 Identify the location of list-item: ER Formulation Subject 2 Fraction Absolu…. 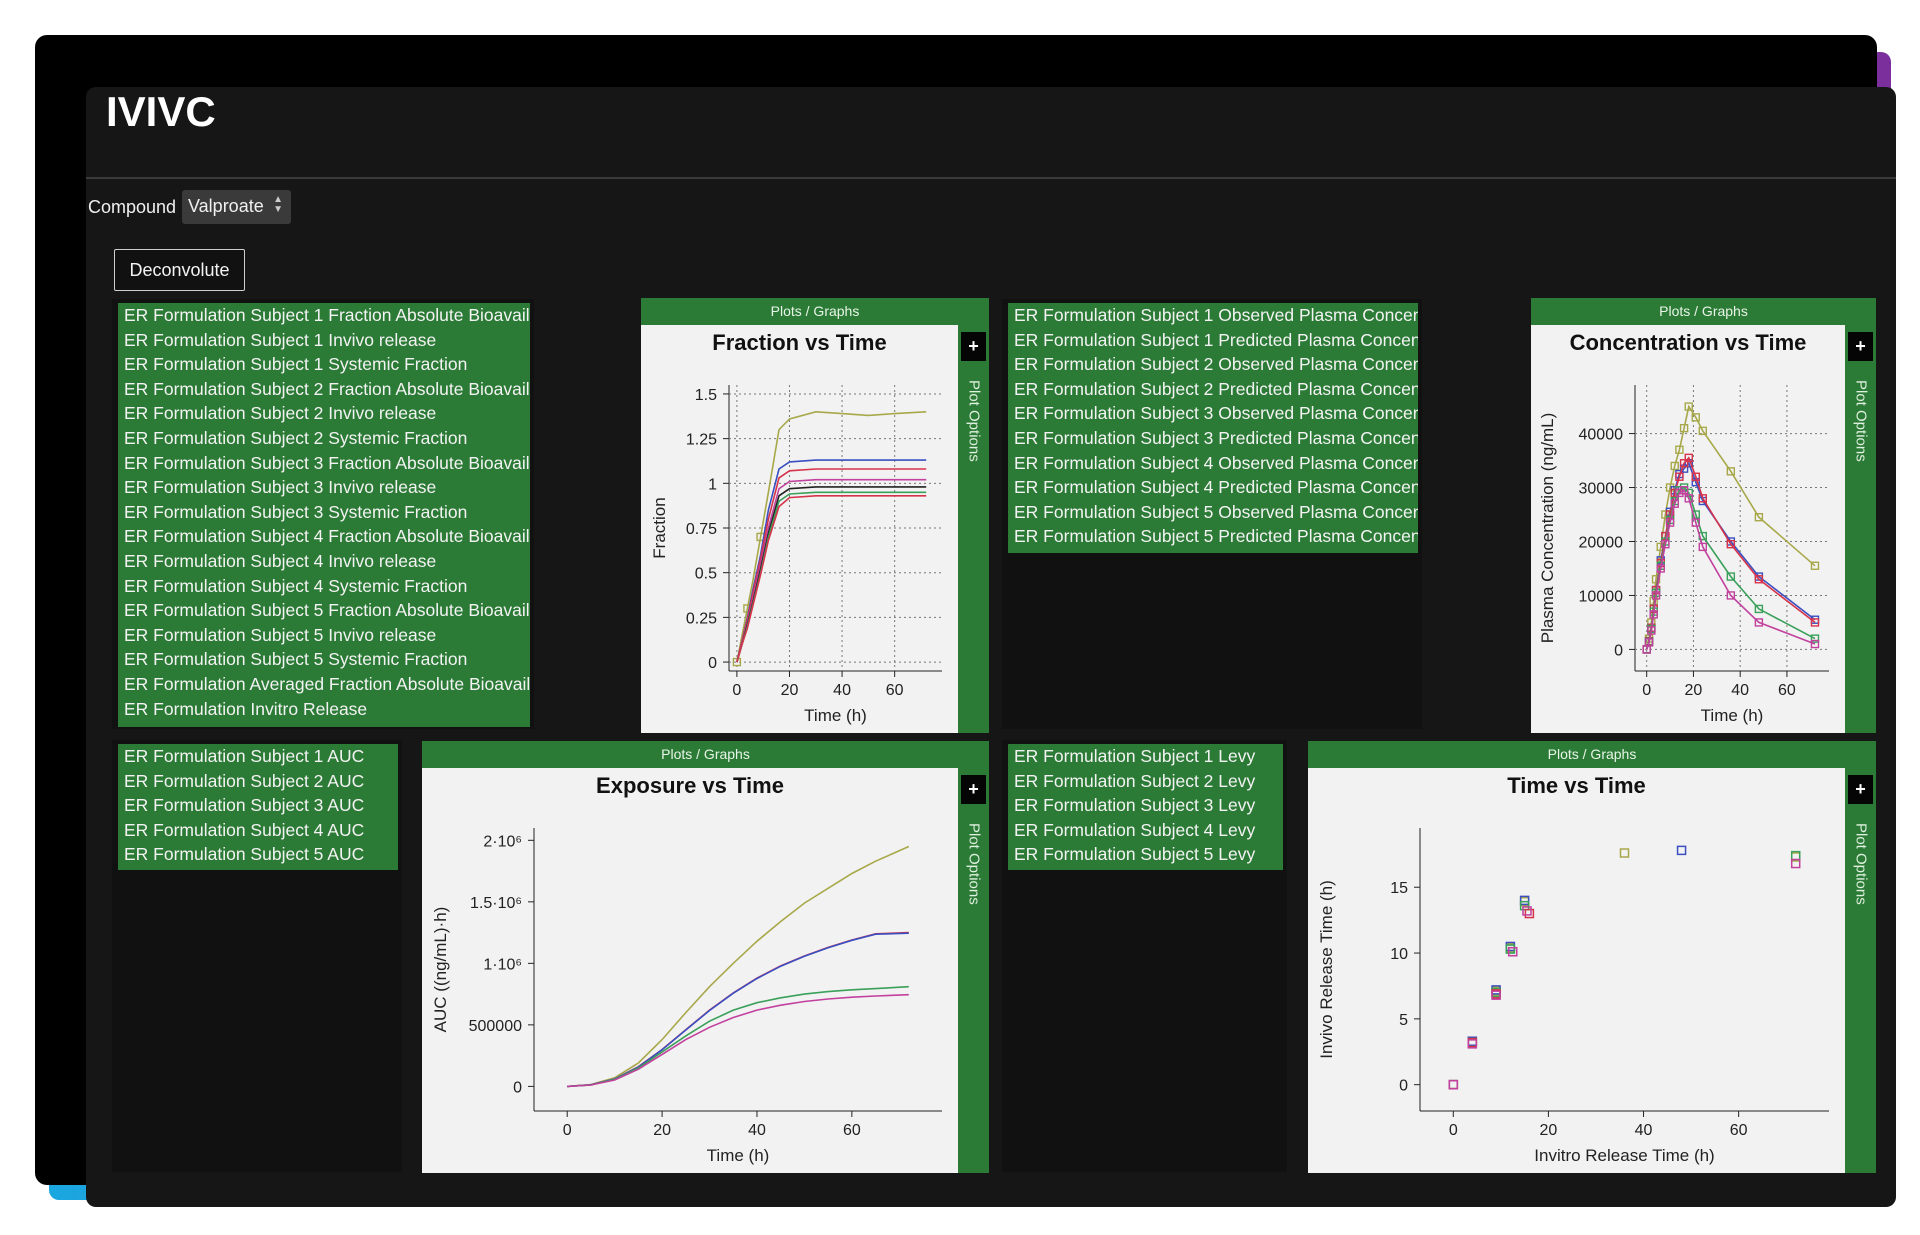
(327, 388).